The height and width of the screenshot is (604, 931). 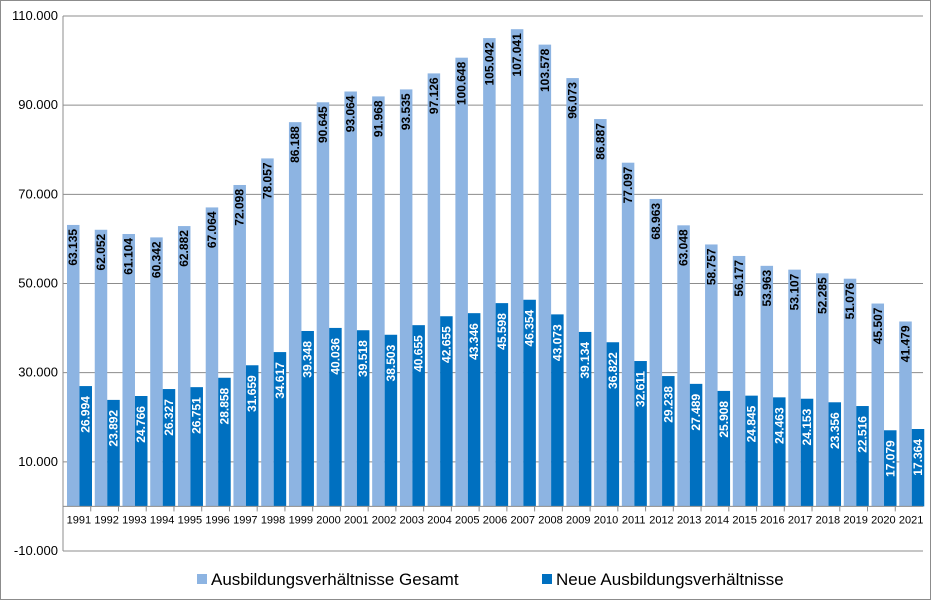 What do you see at coordinates (419, 353) in the screenshot?
I see `data-label-neue: 40.655` at bounding box center [419, 353].